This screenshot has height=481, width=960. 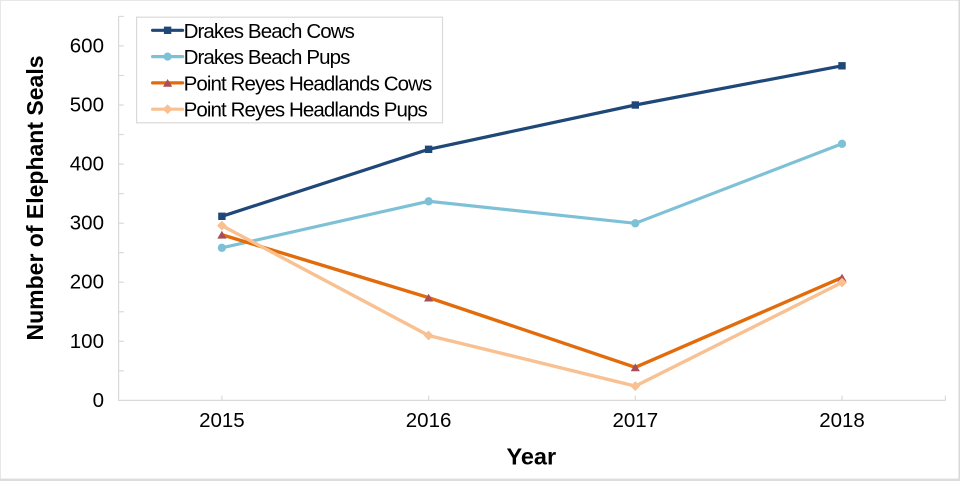 I want to click on svg-text: Number of Elephant Seals, so click(x=35, y=197).